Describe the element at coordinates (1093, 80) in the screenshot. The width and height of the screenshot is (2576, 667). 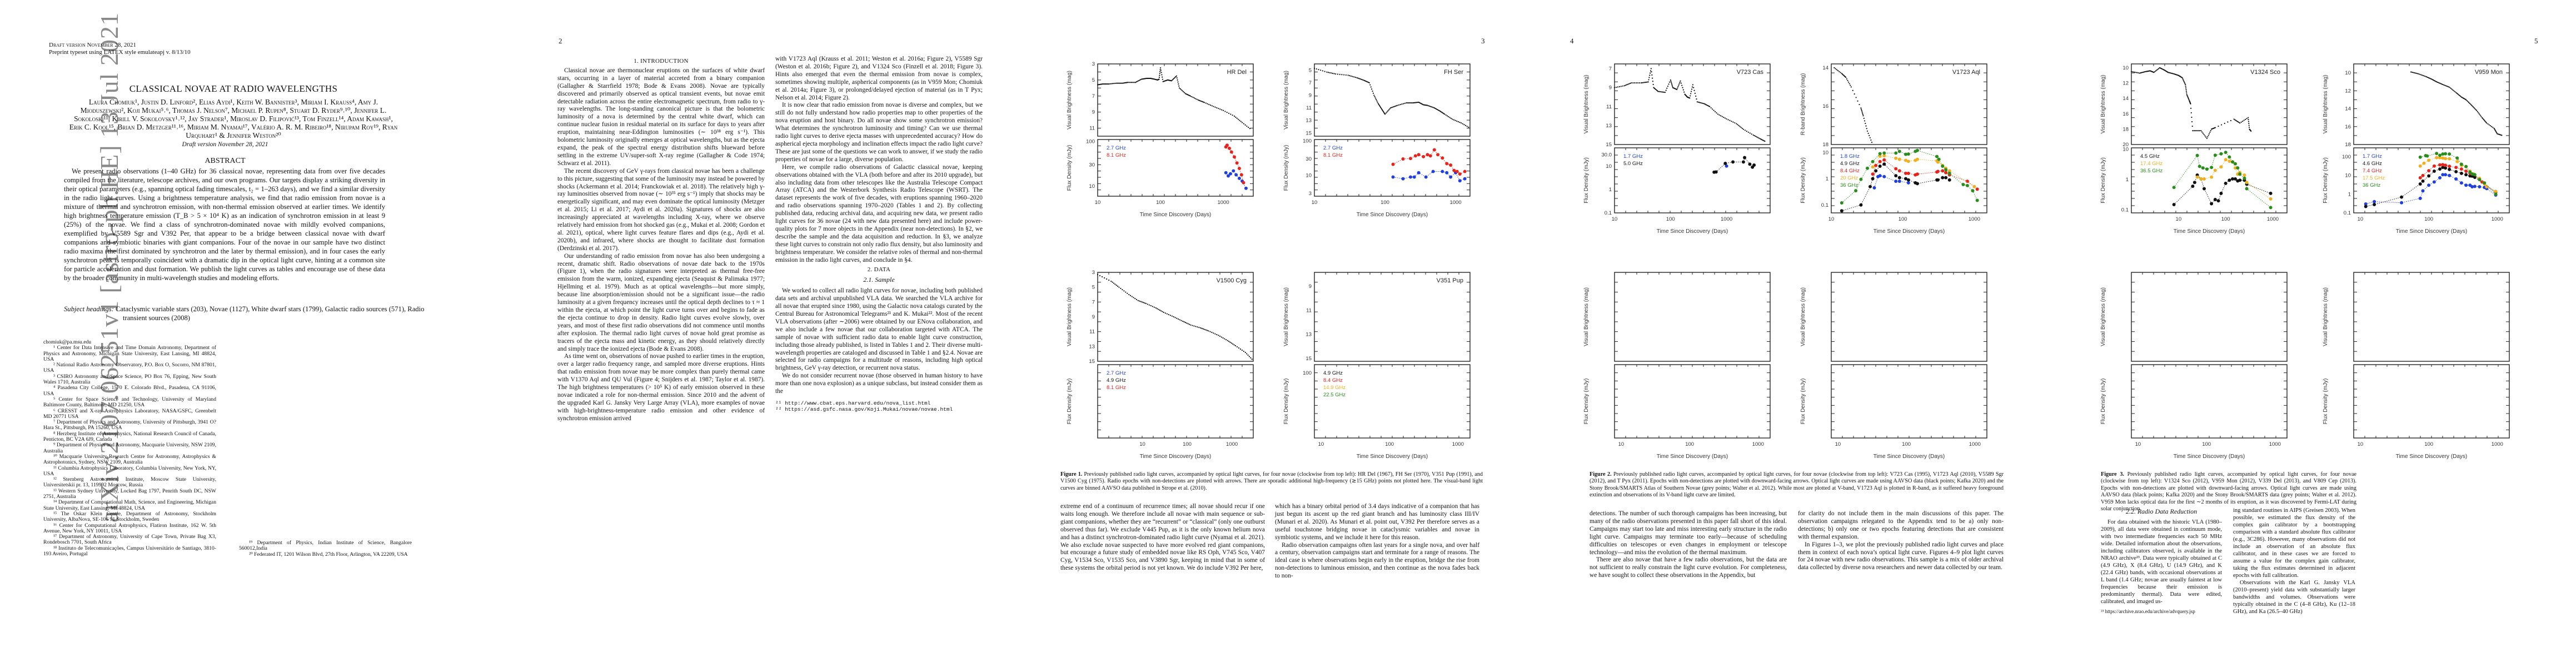
I see `optical-y-tick-label: 5` at that location.